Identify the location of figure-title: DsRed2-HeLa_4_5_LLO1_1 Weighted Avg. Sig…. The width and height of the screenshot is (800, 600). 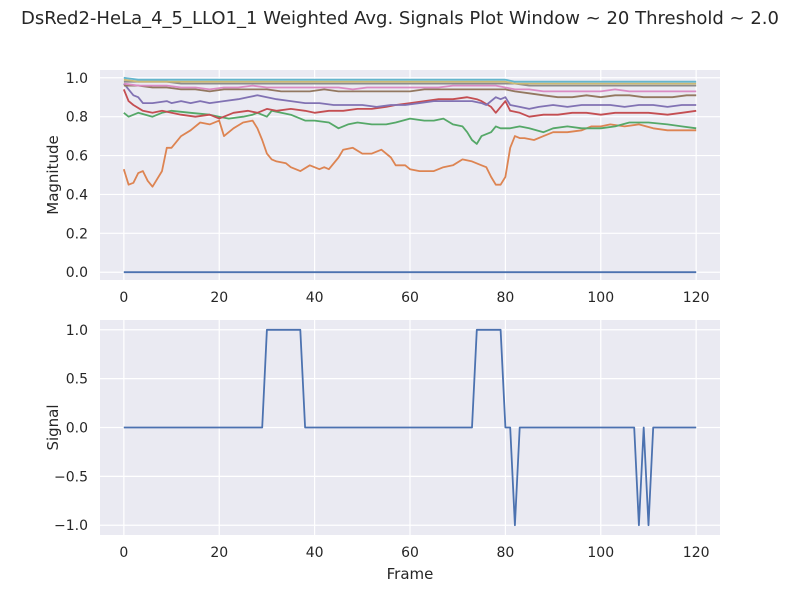
(400, 18).